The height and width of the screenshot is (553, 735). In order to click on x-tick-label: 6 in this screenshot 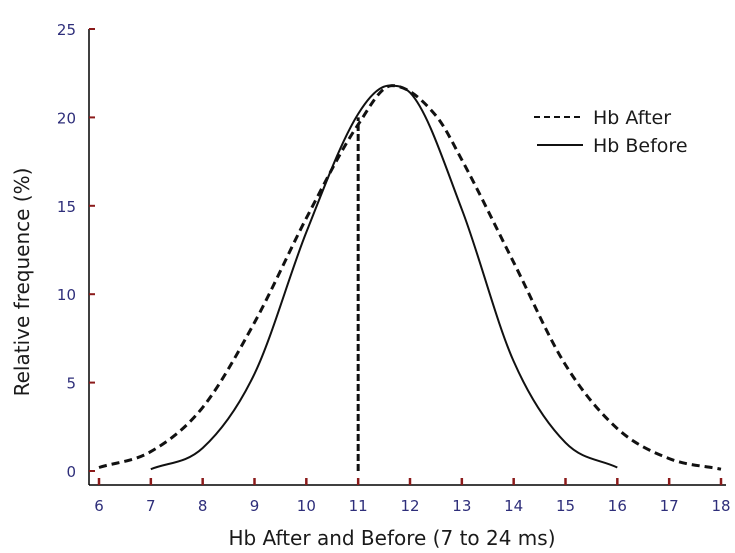, I will do `click(99, 506)`.